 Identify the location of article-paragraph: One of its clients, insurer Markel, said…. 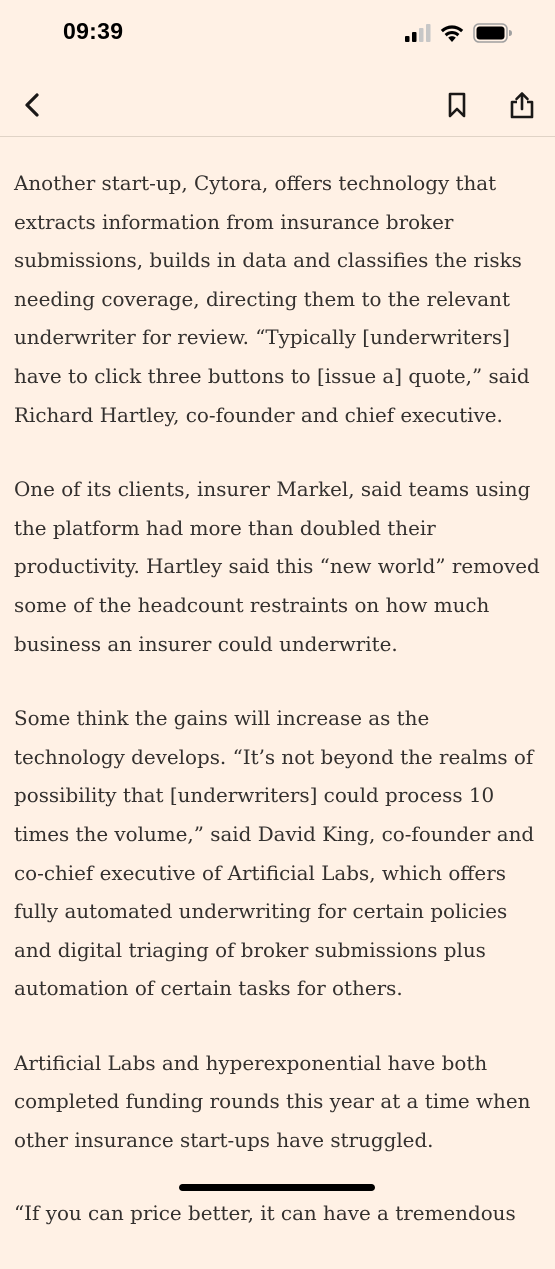
(277, 567).